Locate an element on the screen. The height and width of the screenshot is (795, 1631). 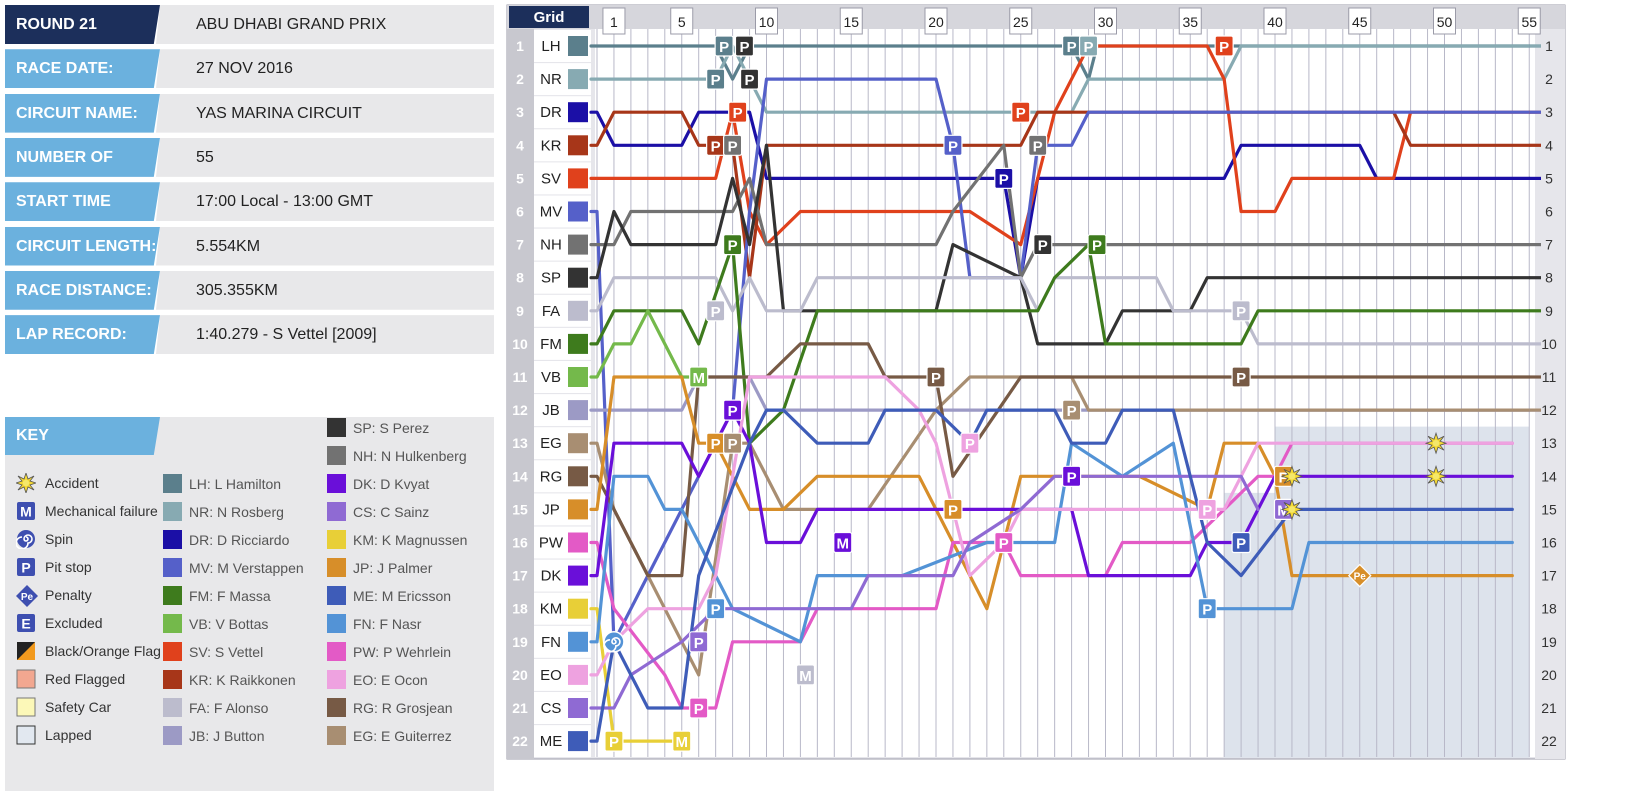
grid-position-label: 10 is located at coordinates (520, 344).